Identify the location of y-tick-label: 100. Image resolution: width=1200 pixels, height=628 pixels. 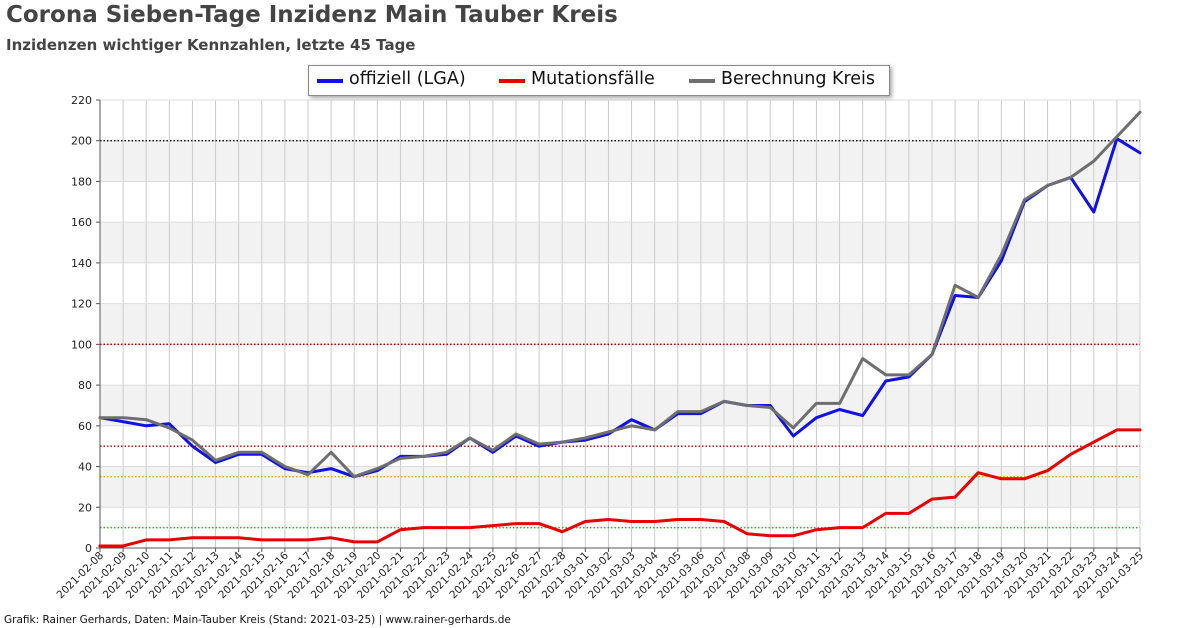
(81, 344).